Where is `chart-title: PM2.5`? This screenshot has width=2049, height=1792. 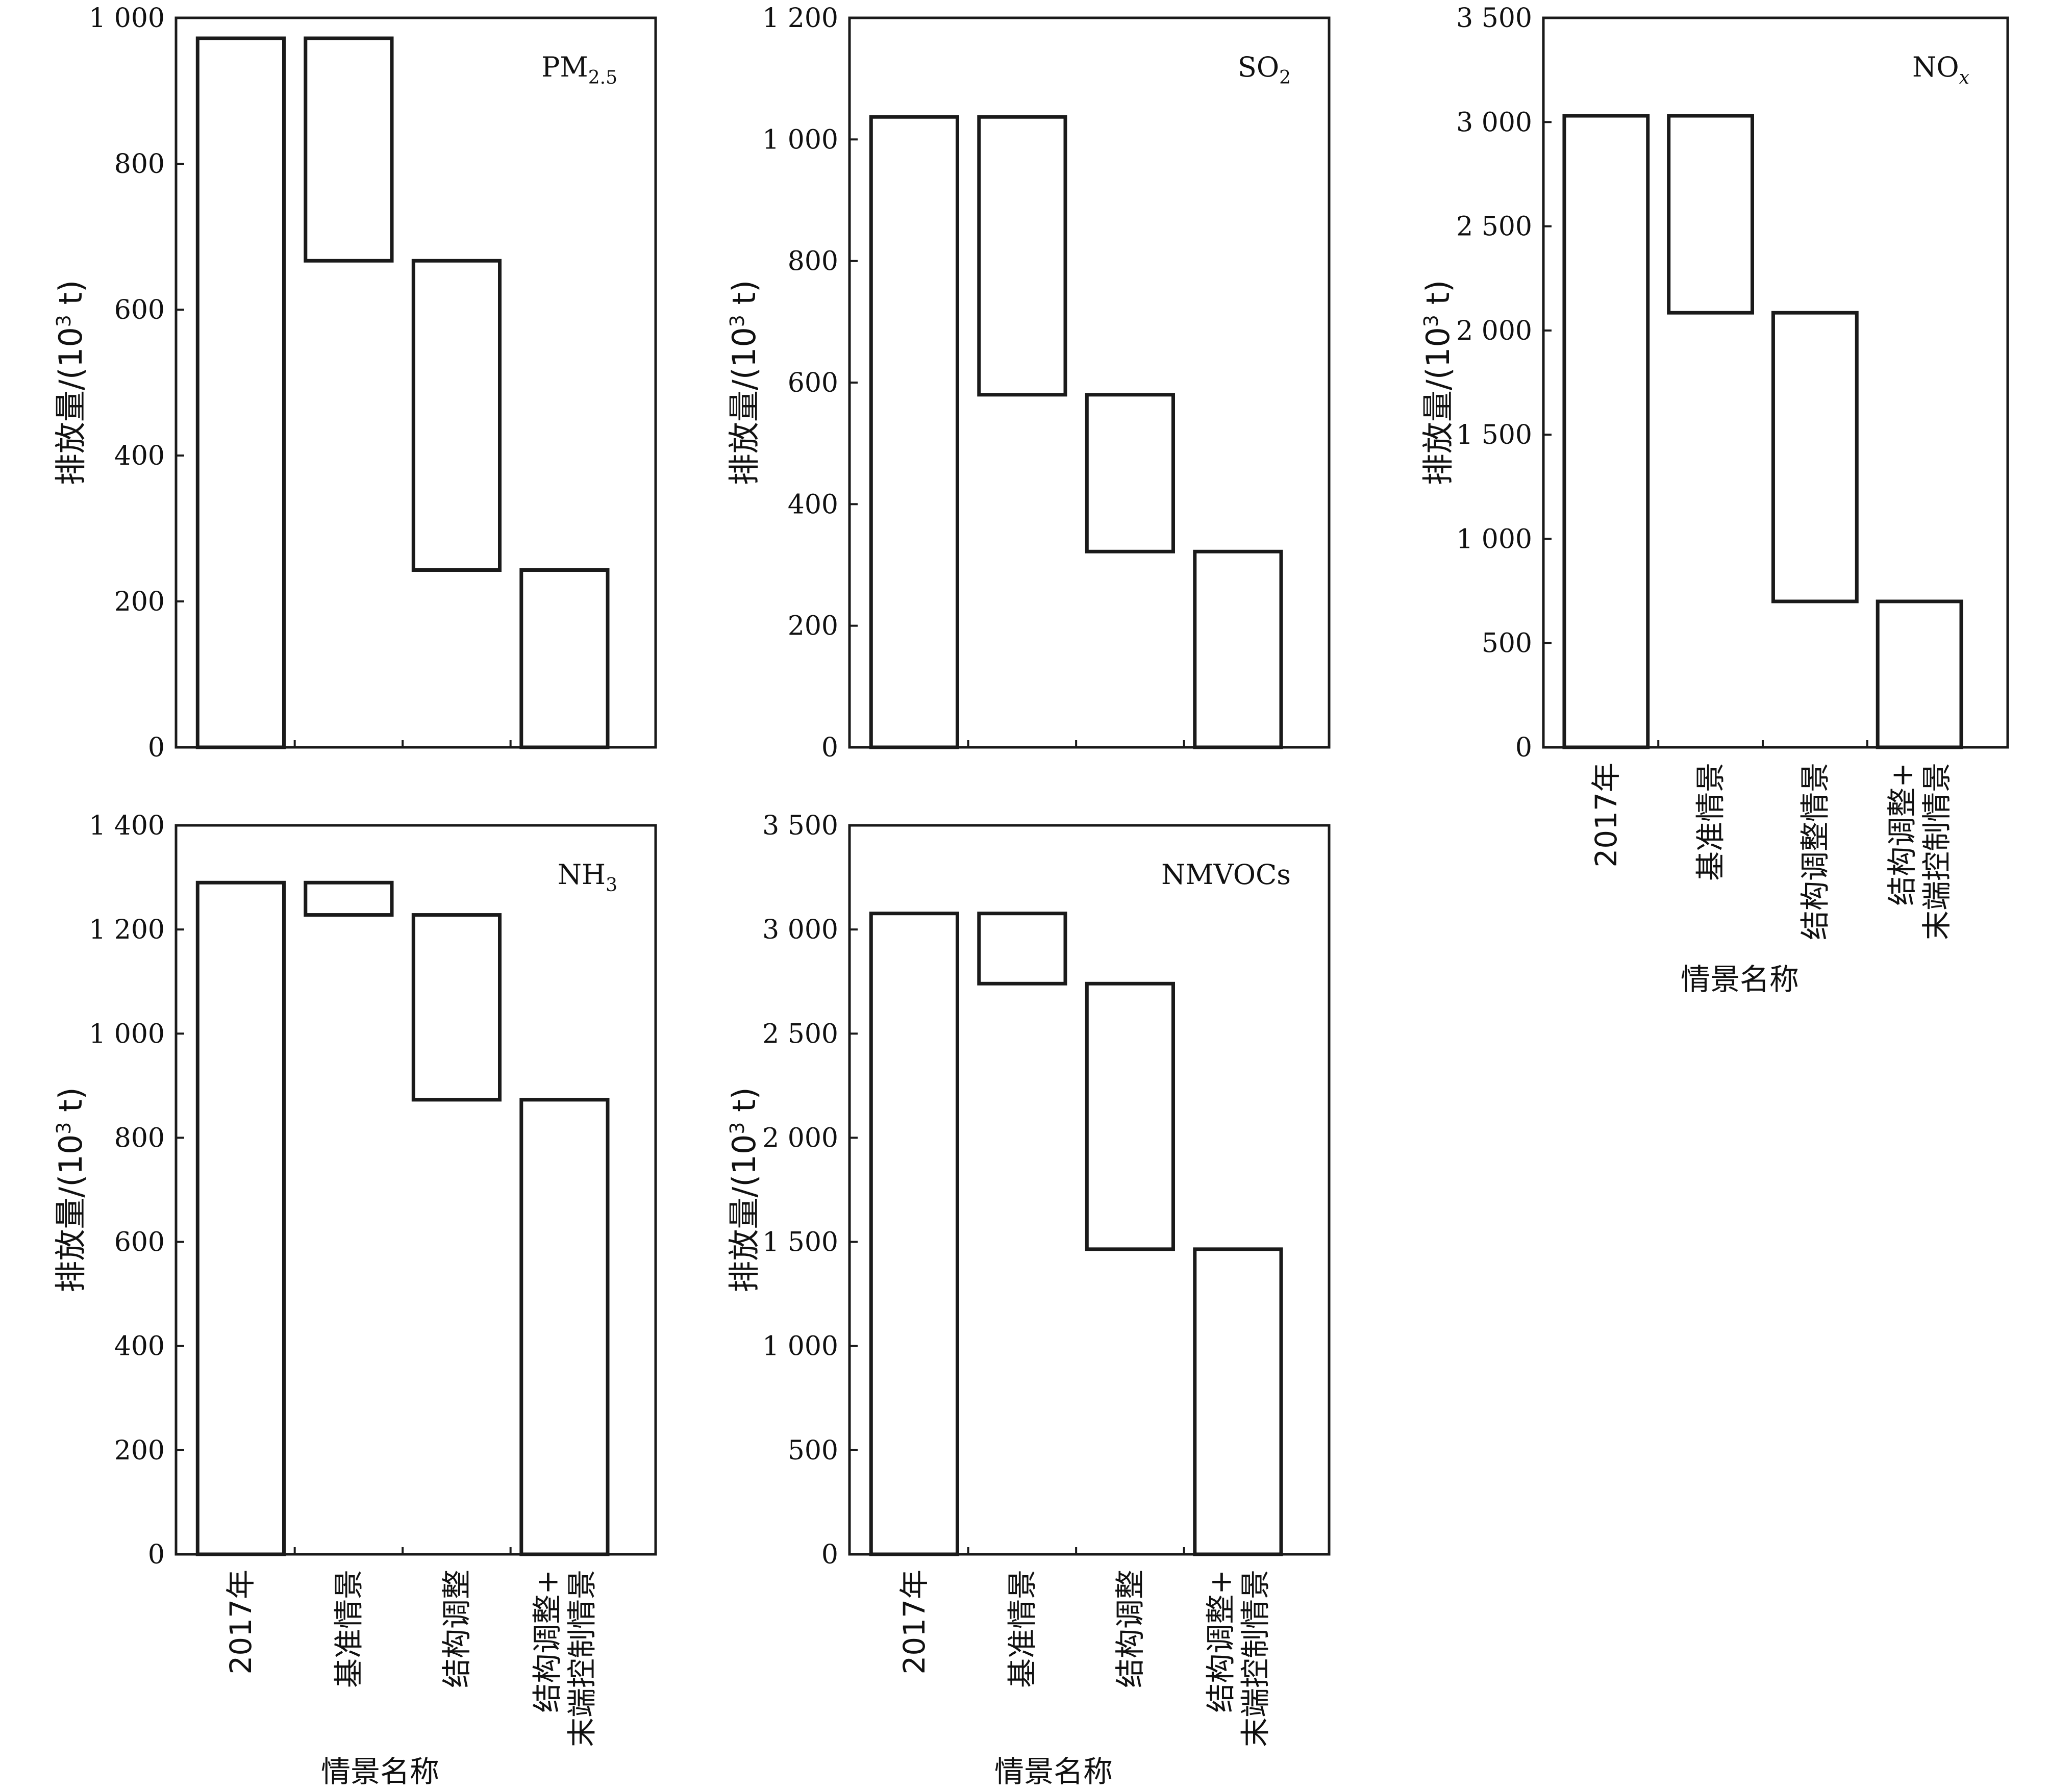 chart-title: PM2.5 is located at coordinates (579, 69).